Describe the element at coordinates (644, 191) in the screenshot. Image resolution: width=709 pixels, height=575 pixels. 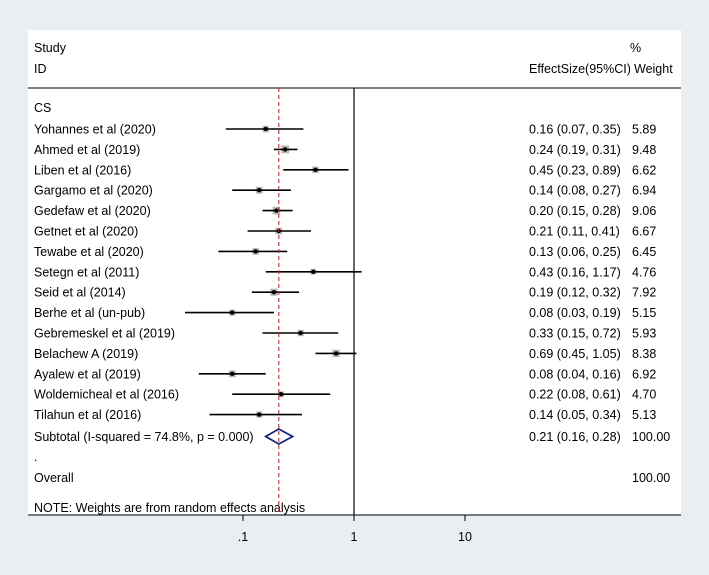
I see `study-weight: 6.94` at that location.